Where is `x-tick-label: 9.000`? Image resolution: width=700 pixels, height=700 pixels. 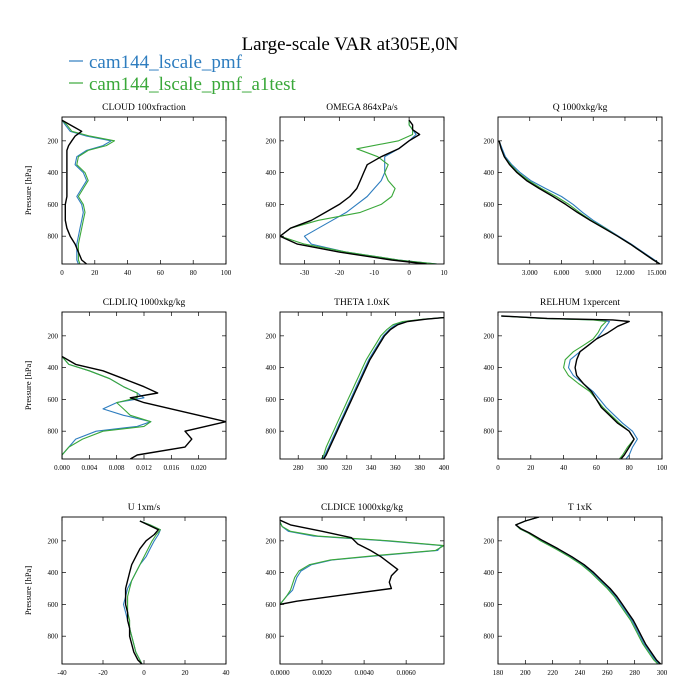
x-tick-label: 9.000 is located at coordinates (593, 273).